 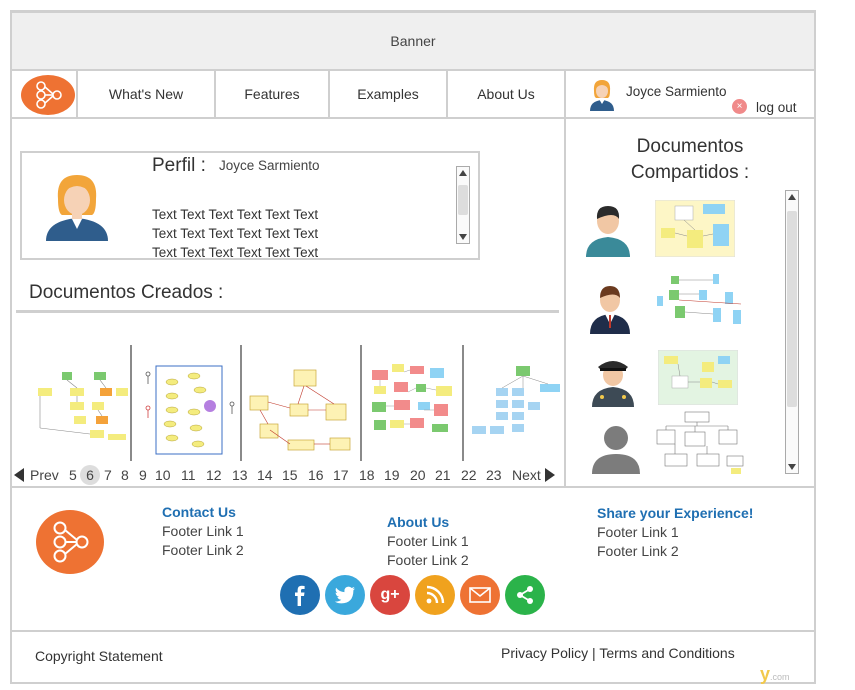 I want to click on facebook-button, so click(x=300, y=595).